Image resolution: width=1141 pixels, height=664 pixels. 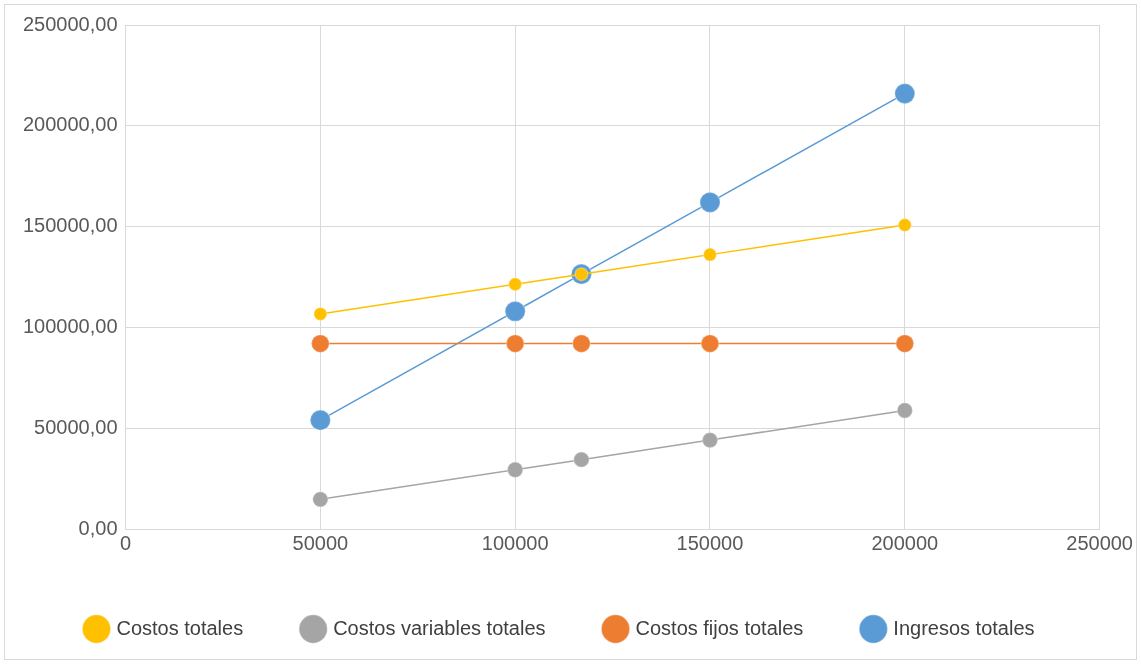 I want to click on y-tick-label: 150000,00, so click(x=70, y=225).